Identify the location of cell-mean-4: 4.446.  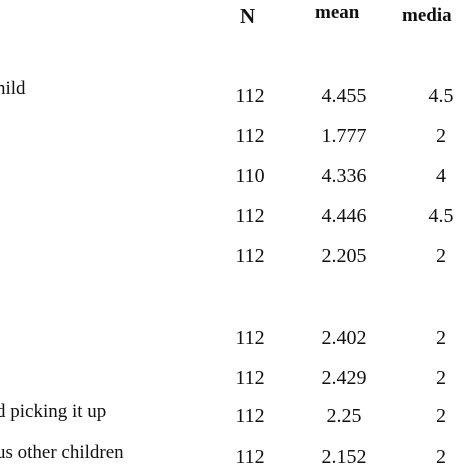
(344, 216).